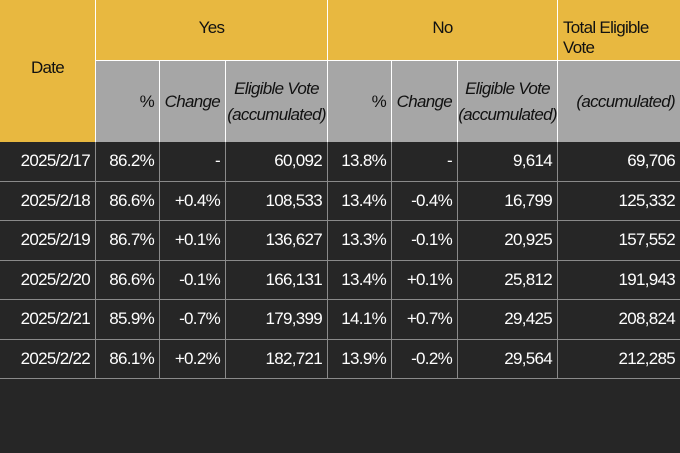  I want to click on cell-text: 179,399, so click(293, 319).